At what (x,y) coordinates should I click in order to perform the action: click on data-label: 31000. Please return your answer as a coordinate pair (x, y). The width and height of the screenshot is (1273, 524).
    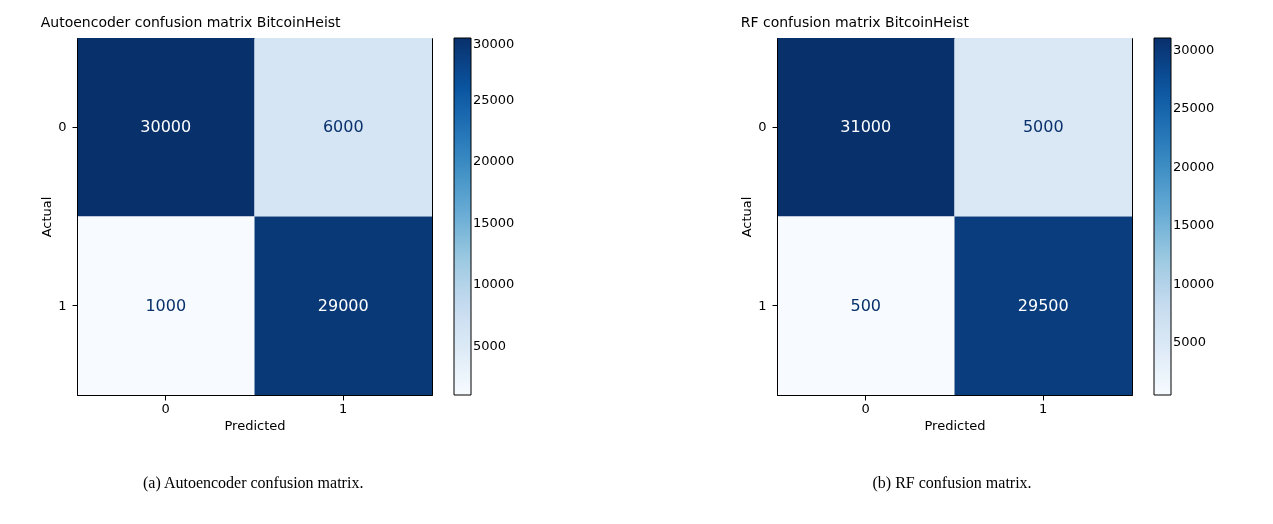
    Looking at the image, I should click on (866, 127).